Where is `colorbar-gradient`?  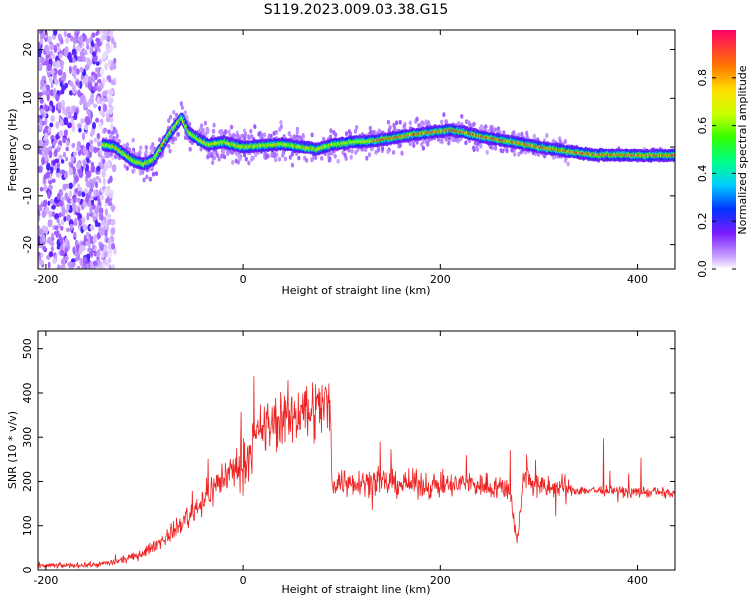 colorbar-gradient is located at coordinates (724, 149).